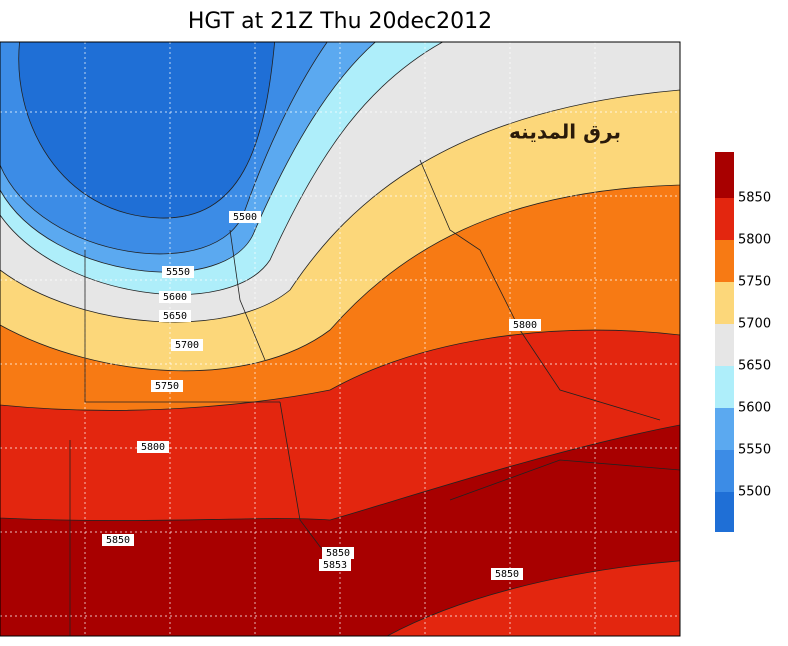 Image resolution: width=788 pixels, height=646 pixels. Describe the element at coordinates (743, 342) in the screenshot. I see `colorbar: 5500 5550 5600 5650 5700 5750 5800 5850` at that location.